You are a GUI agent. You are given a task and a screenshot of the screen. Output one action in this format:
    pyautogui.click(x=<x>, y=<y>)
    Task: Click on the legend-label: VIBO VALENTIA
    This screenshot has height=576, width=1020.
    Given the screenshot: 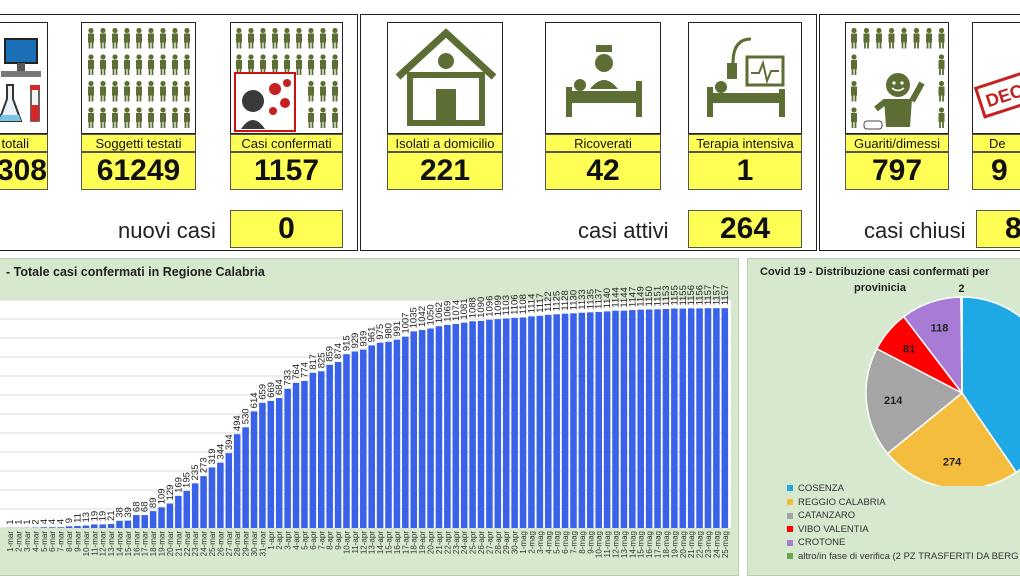 What is the action you would take?
    pyautogui.click(x=833, y=529)
    